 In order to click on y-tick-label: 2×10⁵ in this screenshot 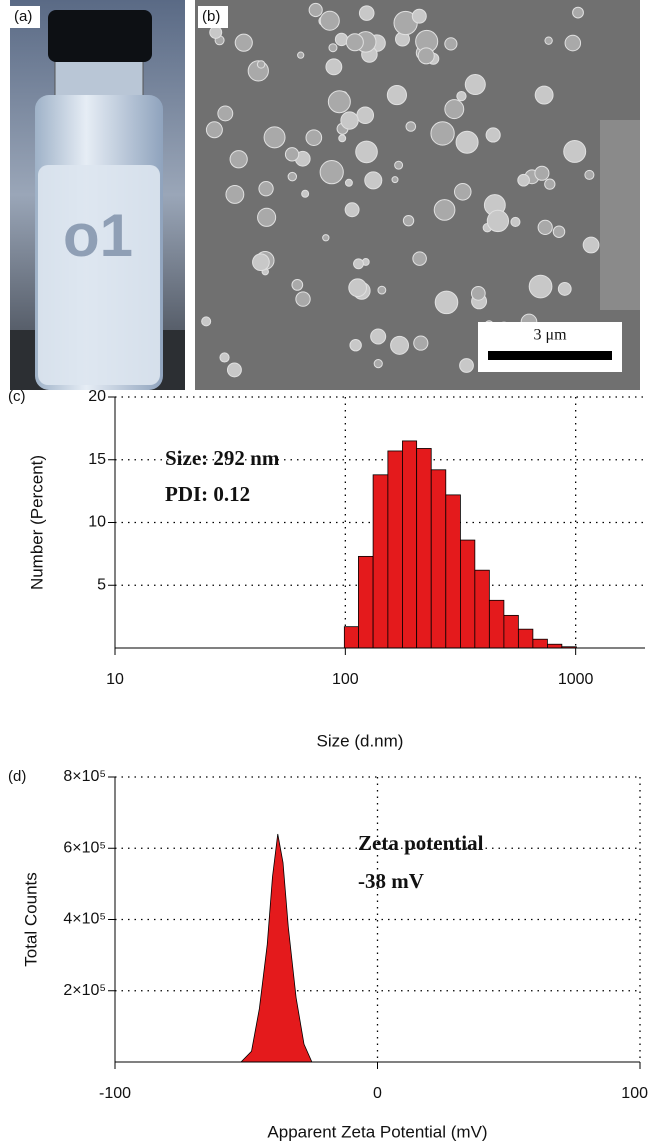, I will do `click(84, 990)`.